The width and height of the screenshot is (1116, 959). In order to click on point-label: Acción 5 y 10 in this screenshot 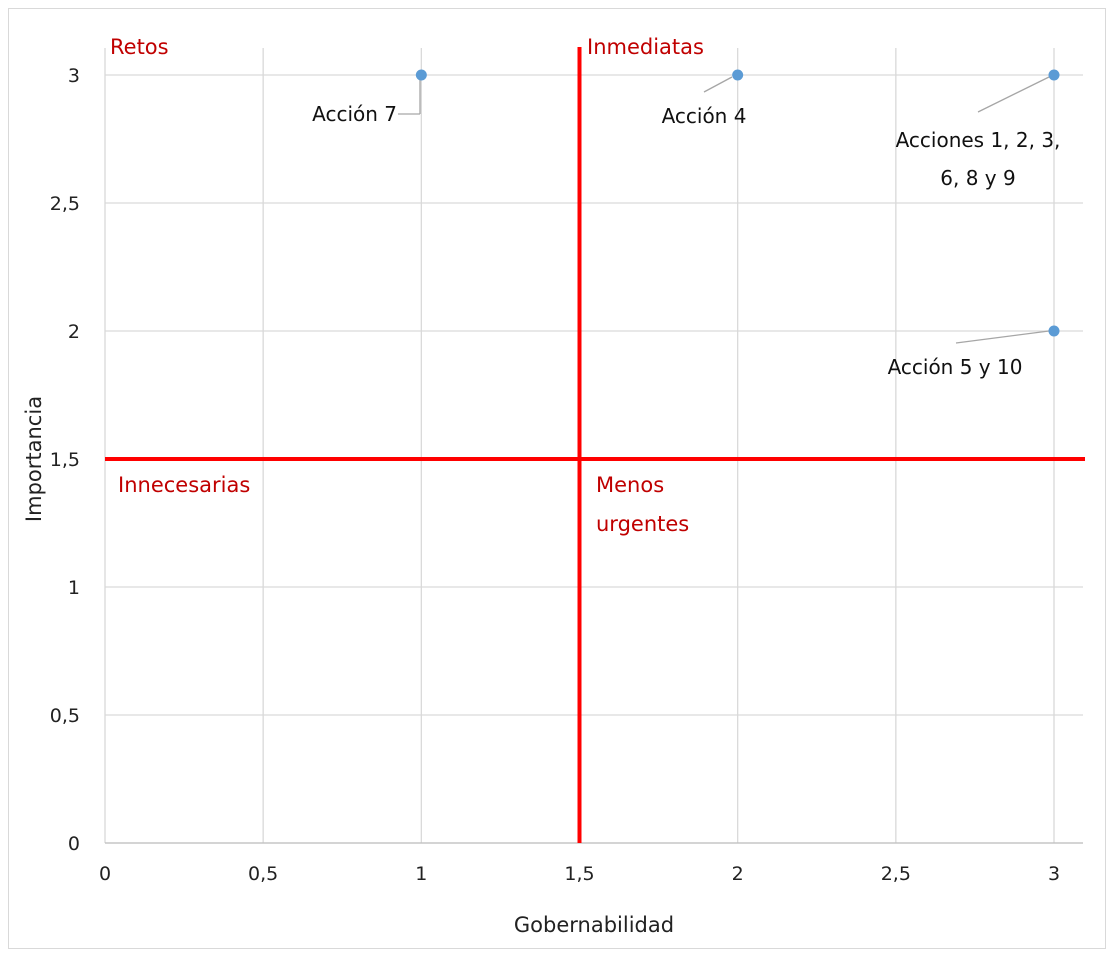, I will do `click(955, 367)`.